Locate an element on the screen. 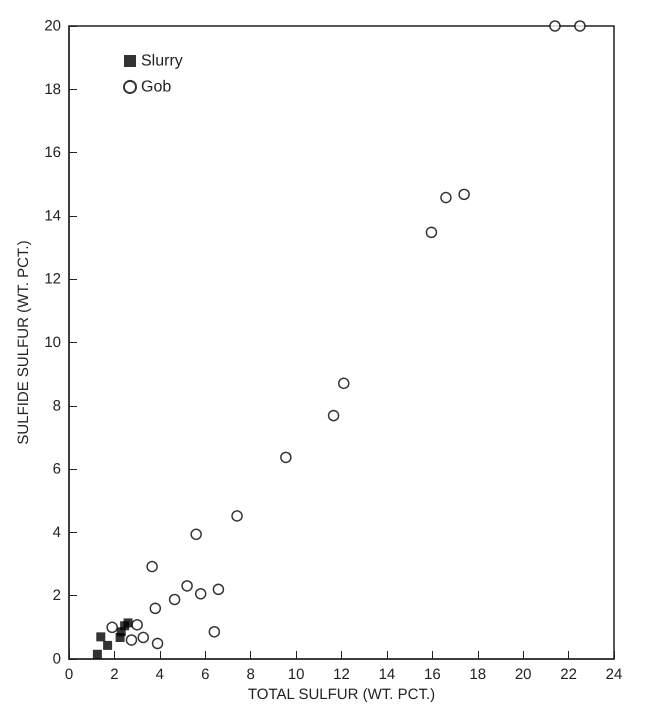 This screenshot has height=717, width=650. y-tick-label: 6 is located at coordinates (56, 469).